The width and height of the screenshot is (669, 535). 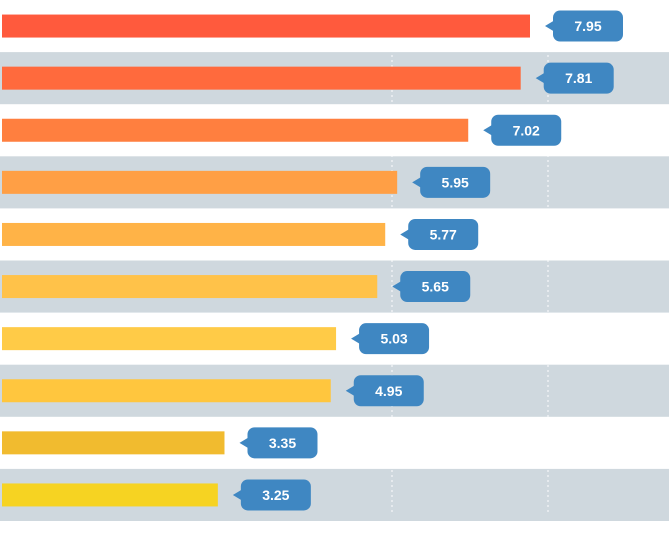 I want to click on data-label: 3.35, so click(x=282, y=443).